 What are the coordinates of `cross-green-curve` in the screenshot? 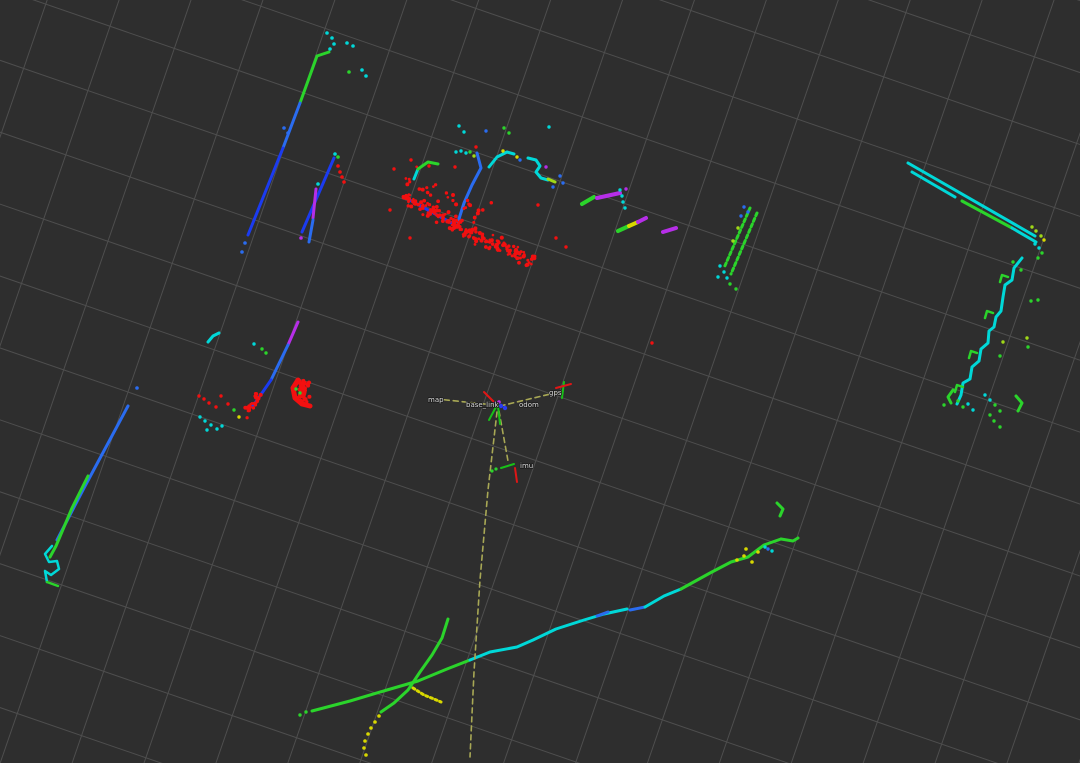 It's located at (414, 665).